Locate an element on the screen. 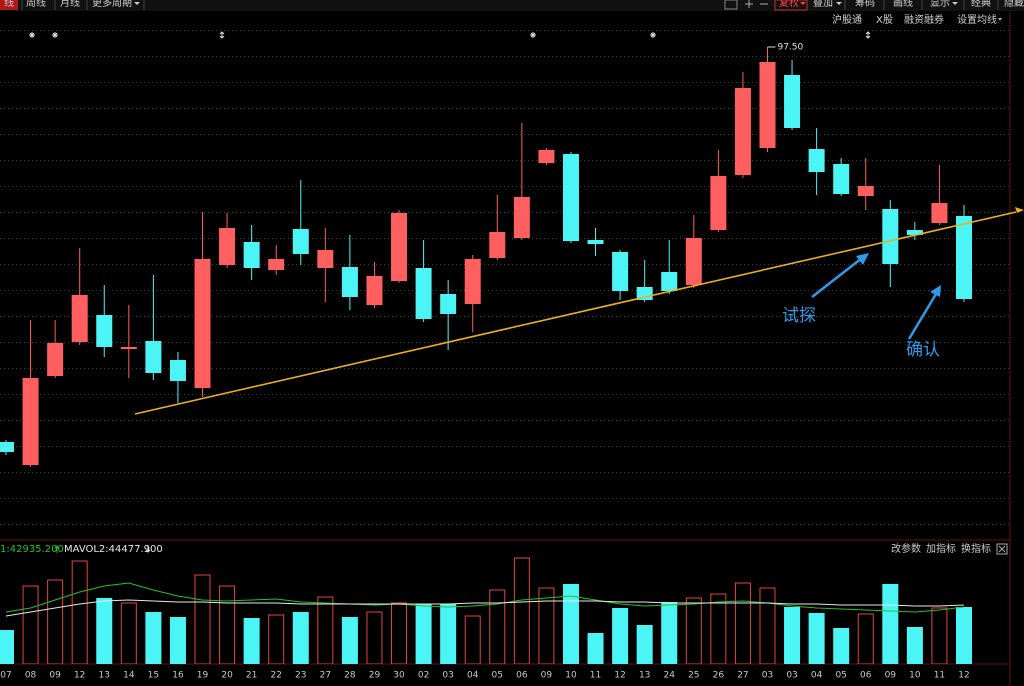 This screenshot has width=1024, height=686. tool-button: 经典 is located at coordinates (981, 4).